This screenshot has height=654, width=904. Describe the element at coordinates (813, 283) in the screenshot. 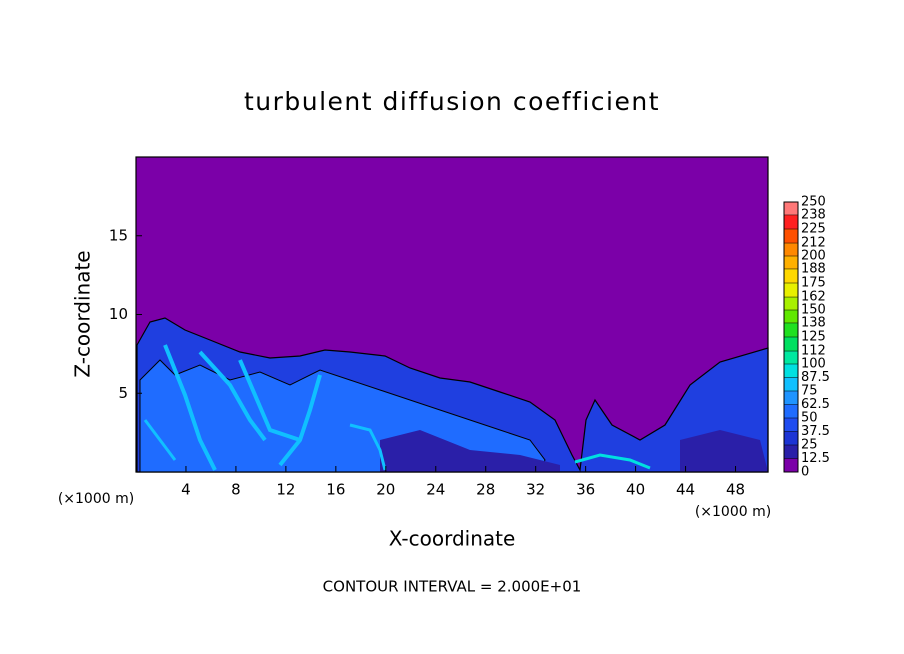

I see `colorbar-label: 175` at that location.